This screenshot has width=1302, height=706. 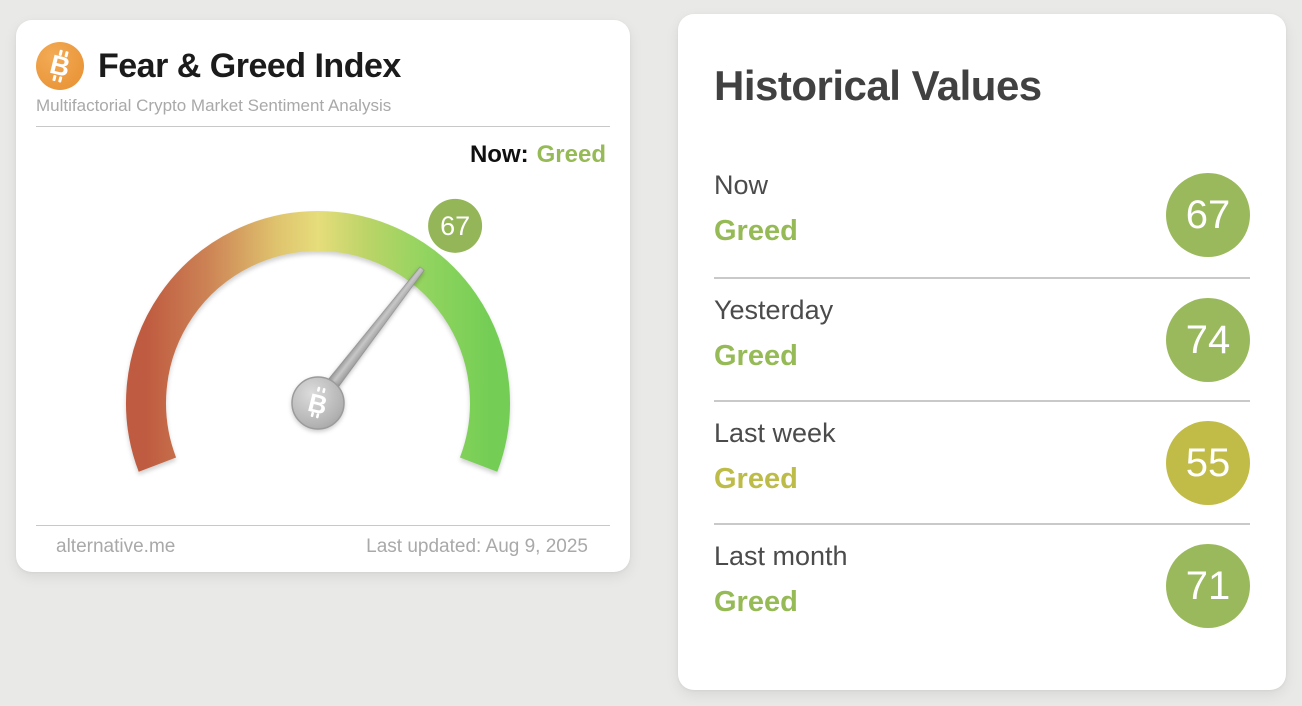 What do you see at coordinates (878, 85) in the screenshot?
I see `historical-values-title: Historical Values` at bounding box center [878, 85].